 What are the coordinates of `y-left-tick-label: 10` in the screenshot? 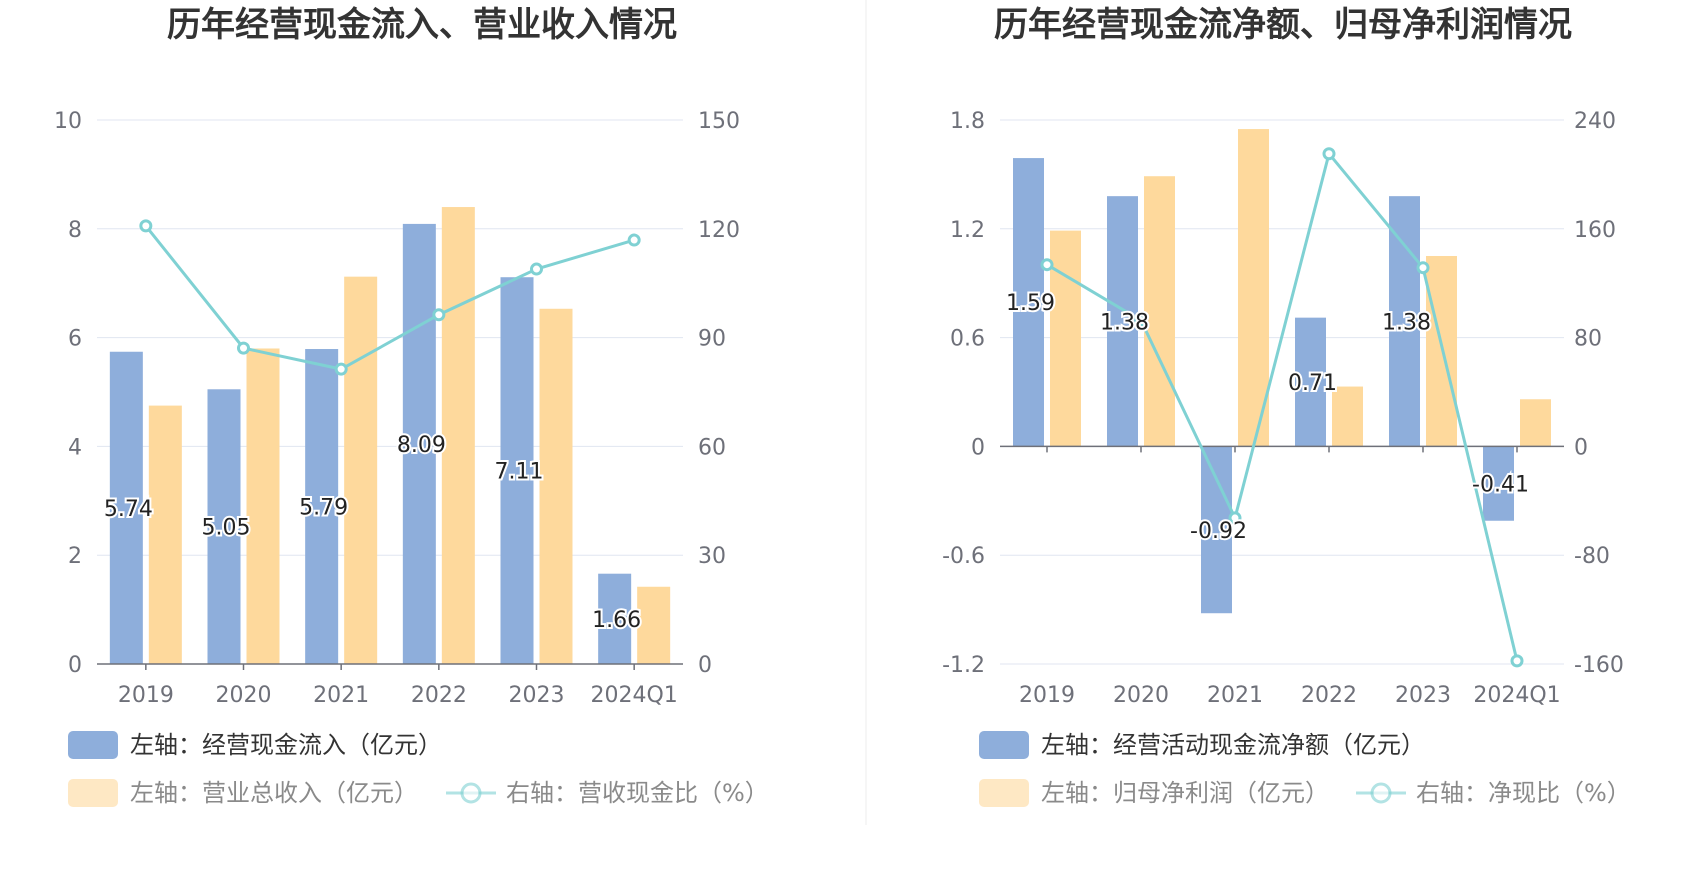 It's located at (68, 121).